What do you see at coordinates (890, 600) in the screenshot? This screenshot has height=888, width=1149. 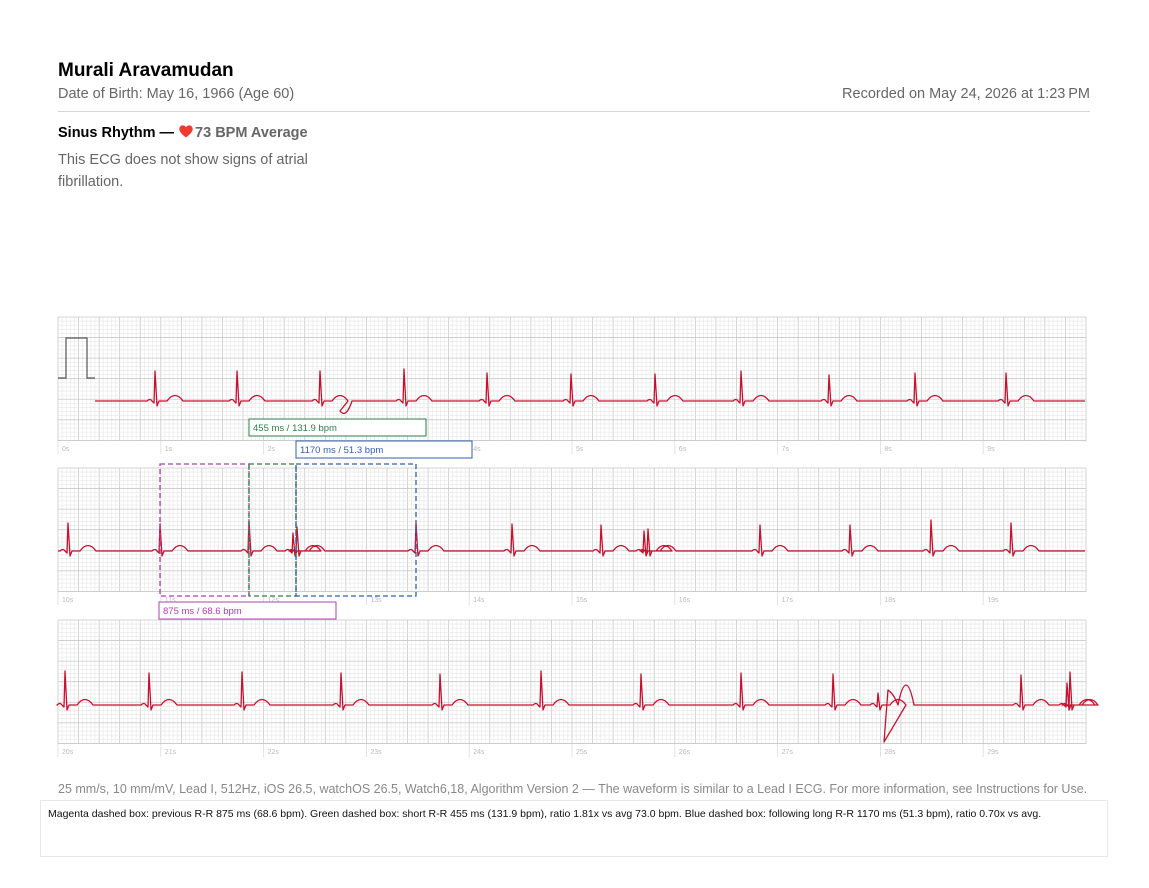 I see `time-tick-label: 18s` at bounding box center [890, 600].